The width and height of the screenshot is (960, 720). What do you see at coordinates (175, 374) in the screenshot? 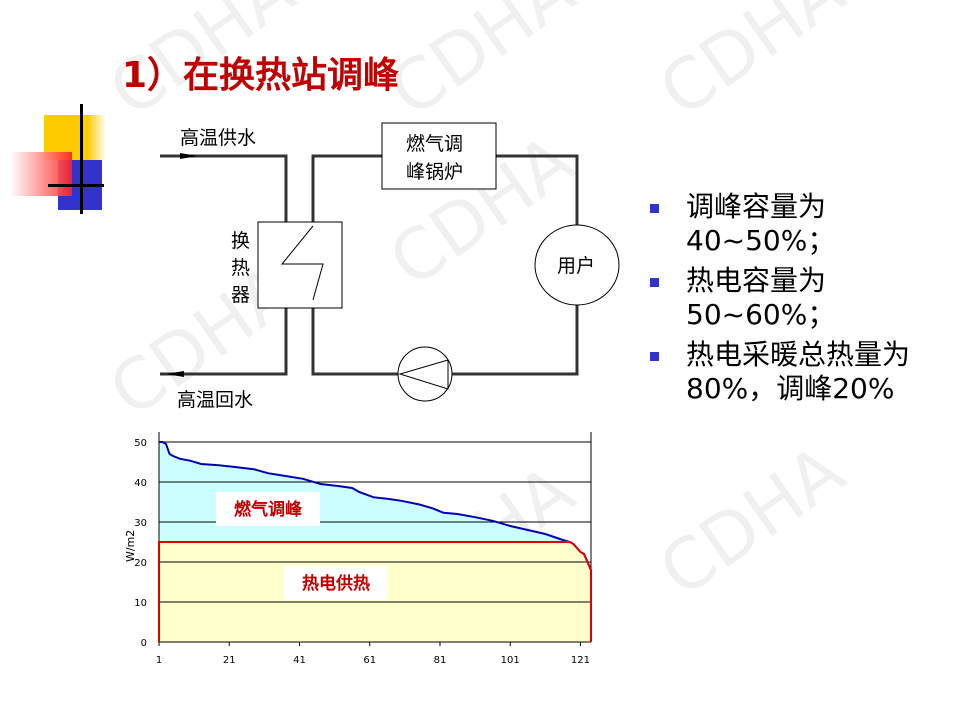
I see `return-arrow-icon` at bounding box center [175, 374].